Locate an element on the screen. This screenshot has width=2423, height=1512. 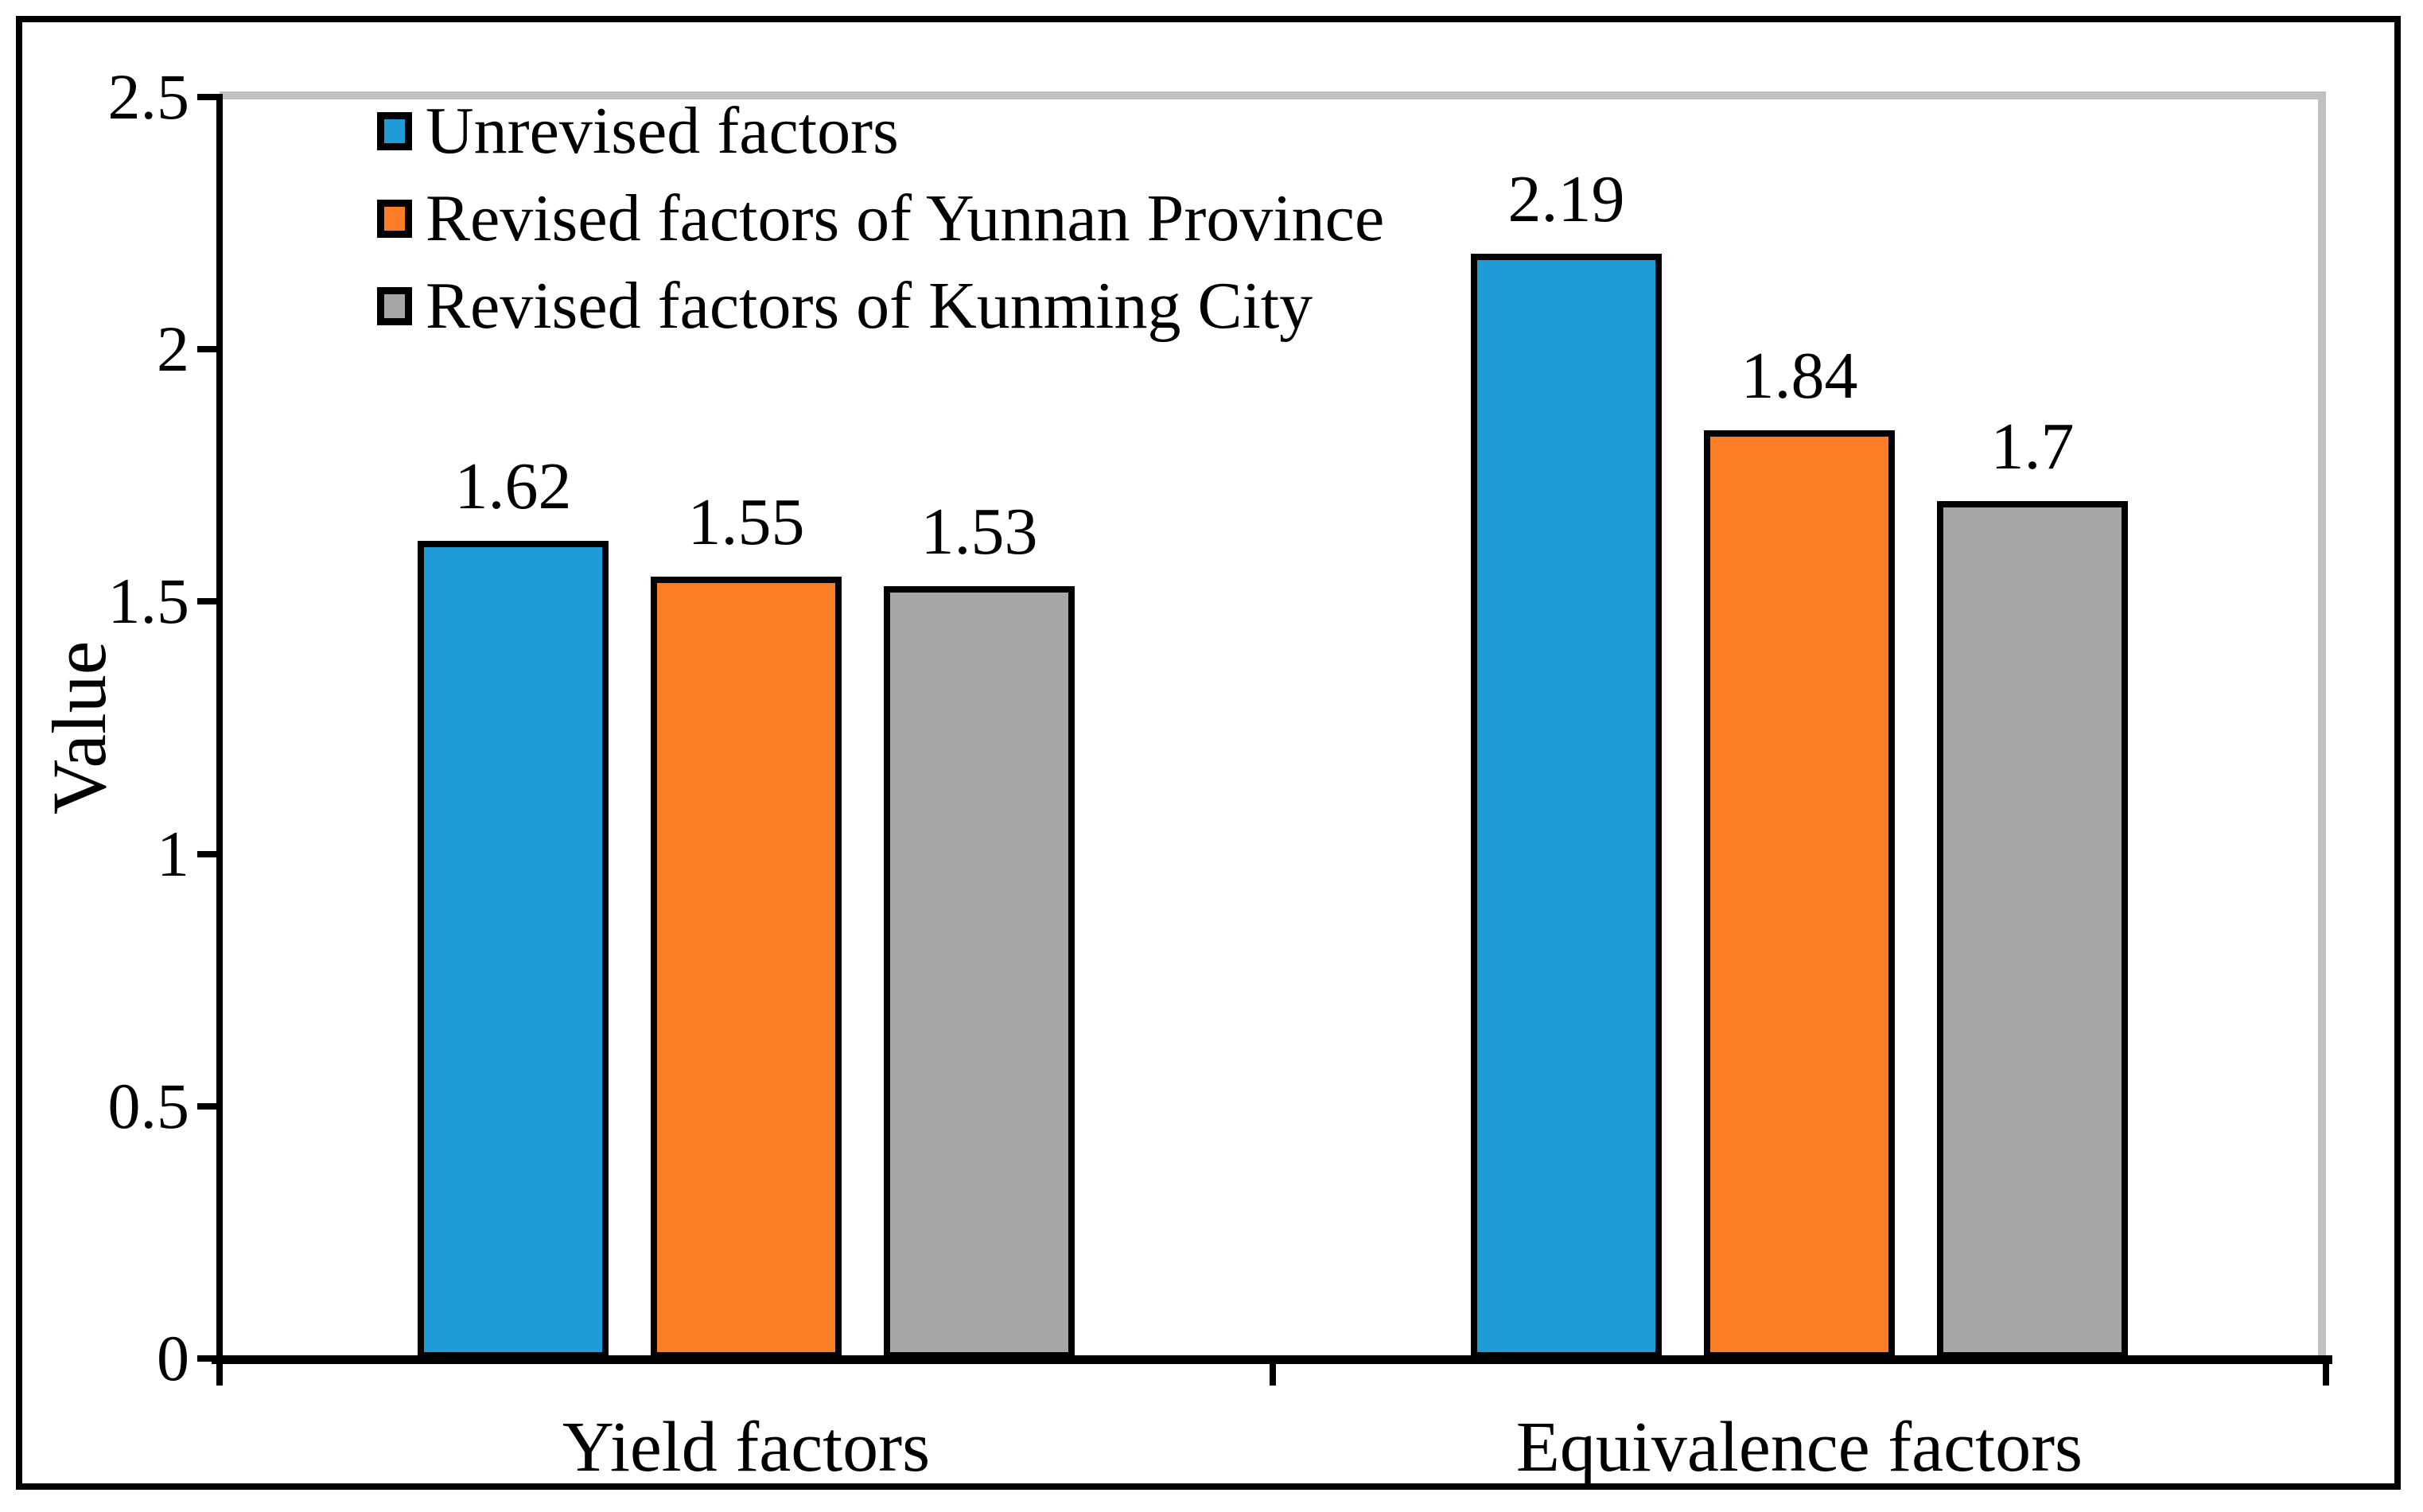
x-category-label: Equivalence factors is located at coordinates (1799, 1447).